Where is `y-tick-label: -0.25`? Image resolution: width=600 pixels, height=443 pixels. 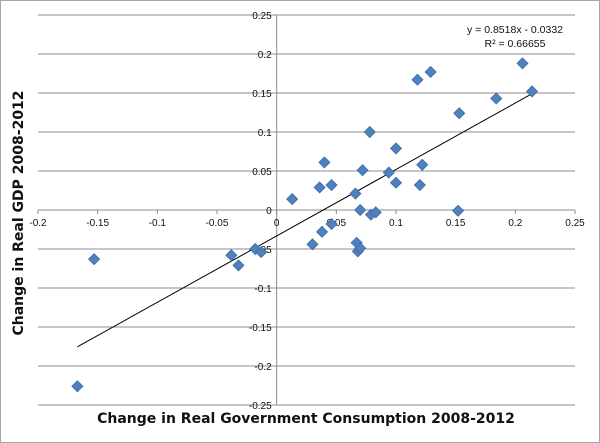 y-tick-label: -0.25 is located at coordinates (260, 406).